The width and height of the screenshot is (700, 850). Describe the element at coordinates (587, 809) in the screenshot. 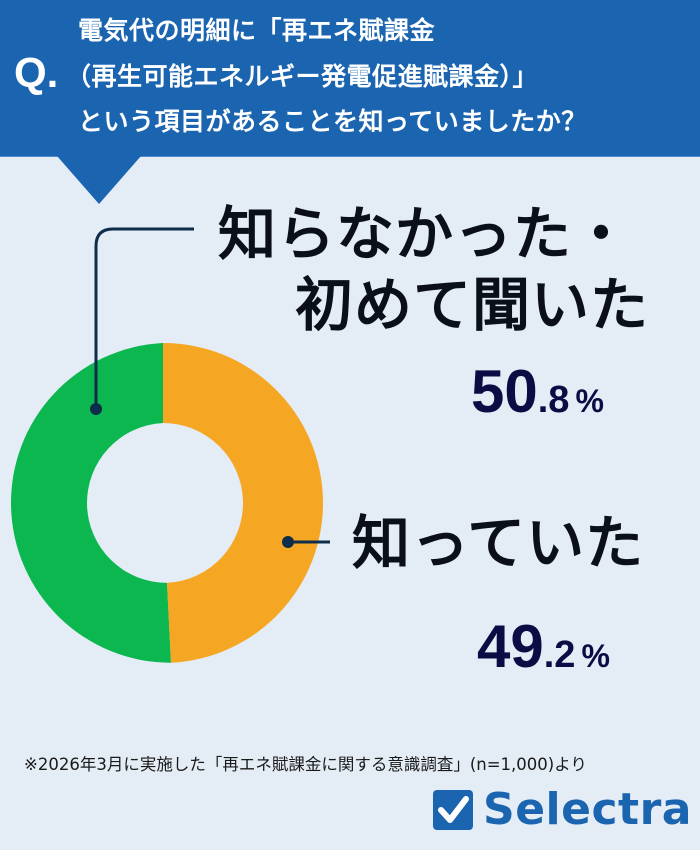

I see `logo-wordmark: Selectra` at that location.